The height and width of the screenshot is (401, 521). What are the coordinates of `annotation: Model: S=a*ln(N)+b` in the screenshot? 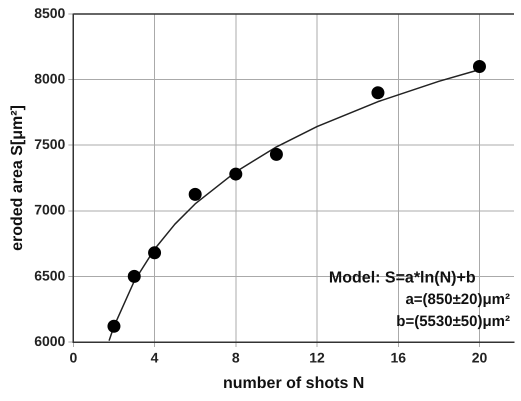 It's located at (402, 277).